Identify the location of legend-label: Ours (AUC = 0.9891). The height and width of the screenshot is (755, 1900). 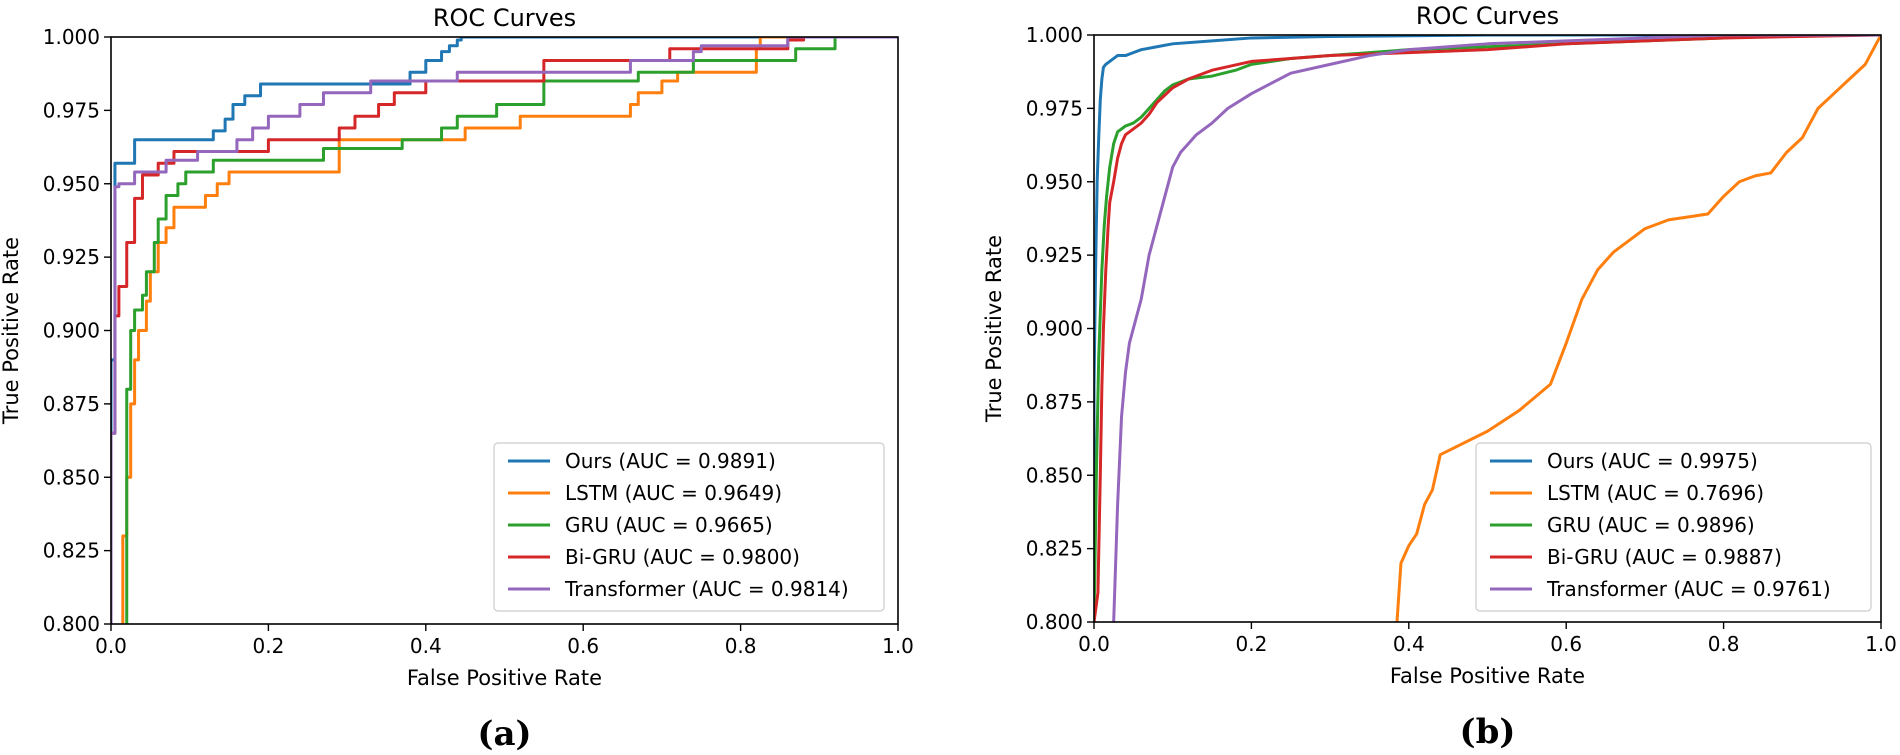
(670, 461).